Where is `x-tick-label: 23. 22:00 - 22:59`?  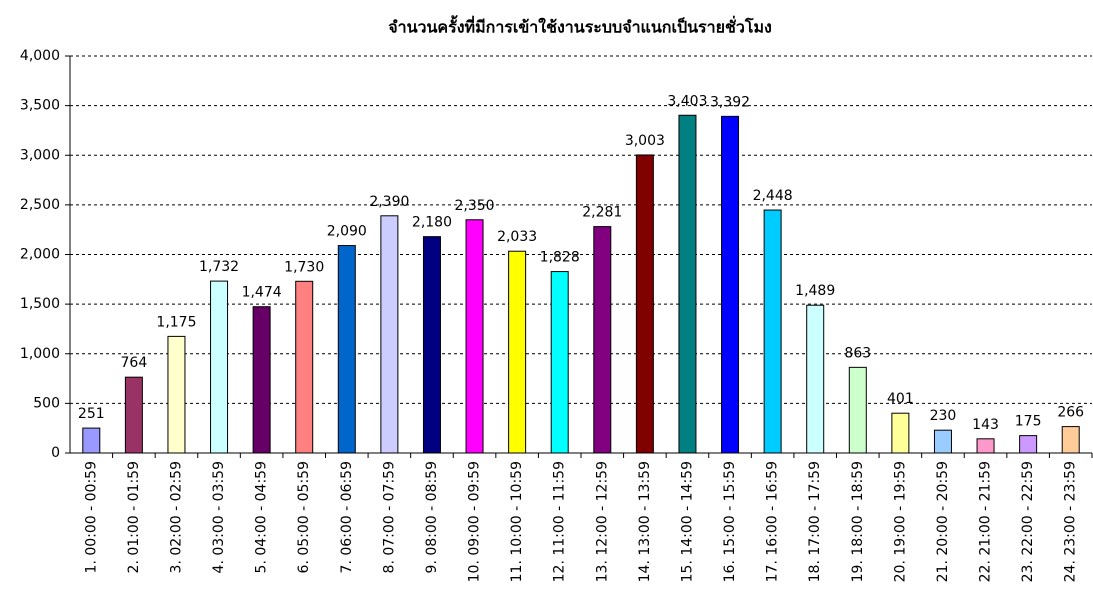
x-tick-label: 23. 22:00 - 22:59 is located at coordinates (1028, 521).